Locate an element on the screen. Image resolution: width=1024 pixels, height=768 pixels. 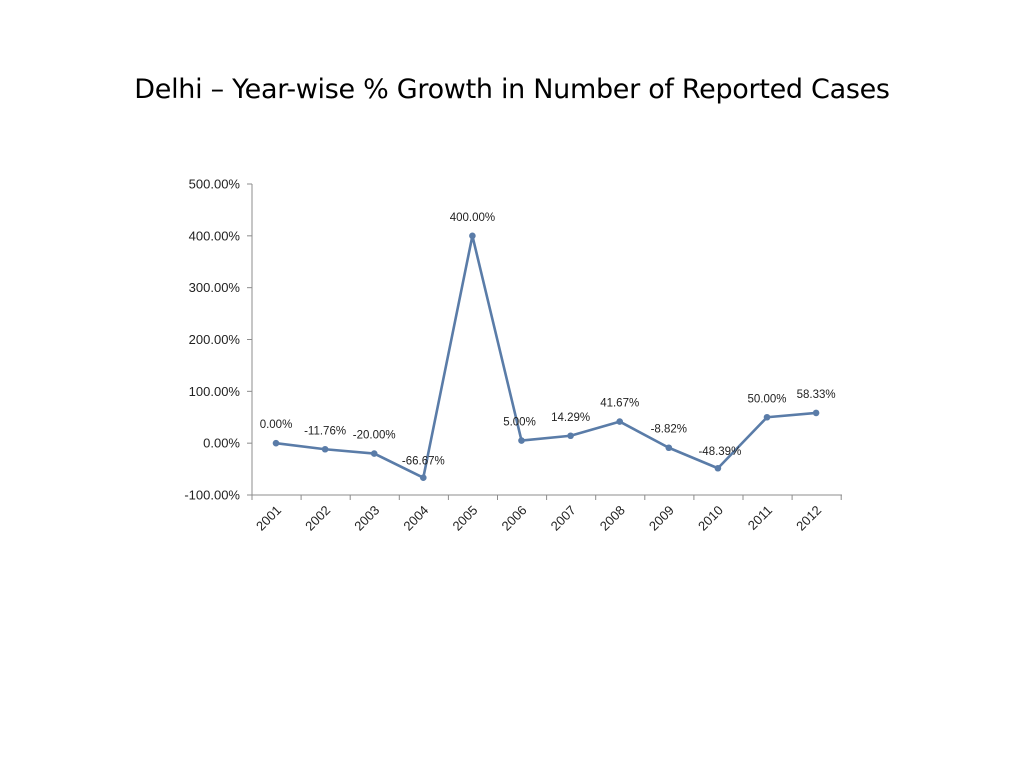
data-label: 58.33% is located at coordinates (816, 395).